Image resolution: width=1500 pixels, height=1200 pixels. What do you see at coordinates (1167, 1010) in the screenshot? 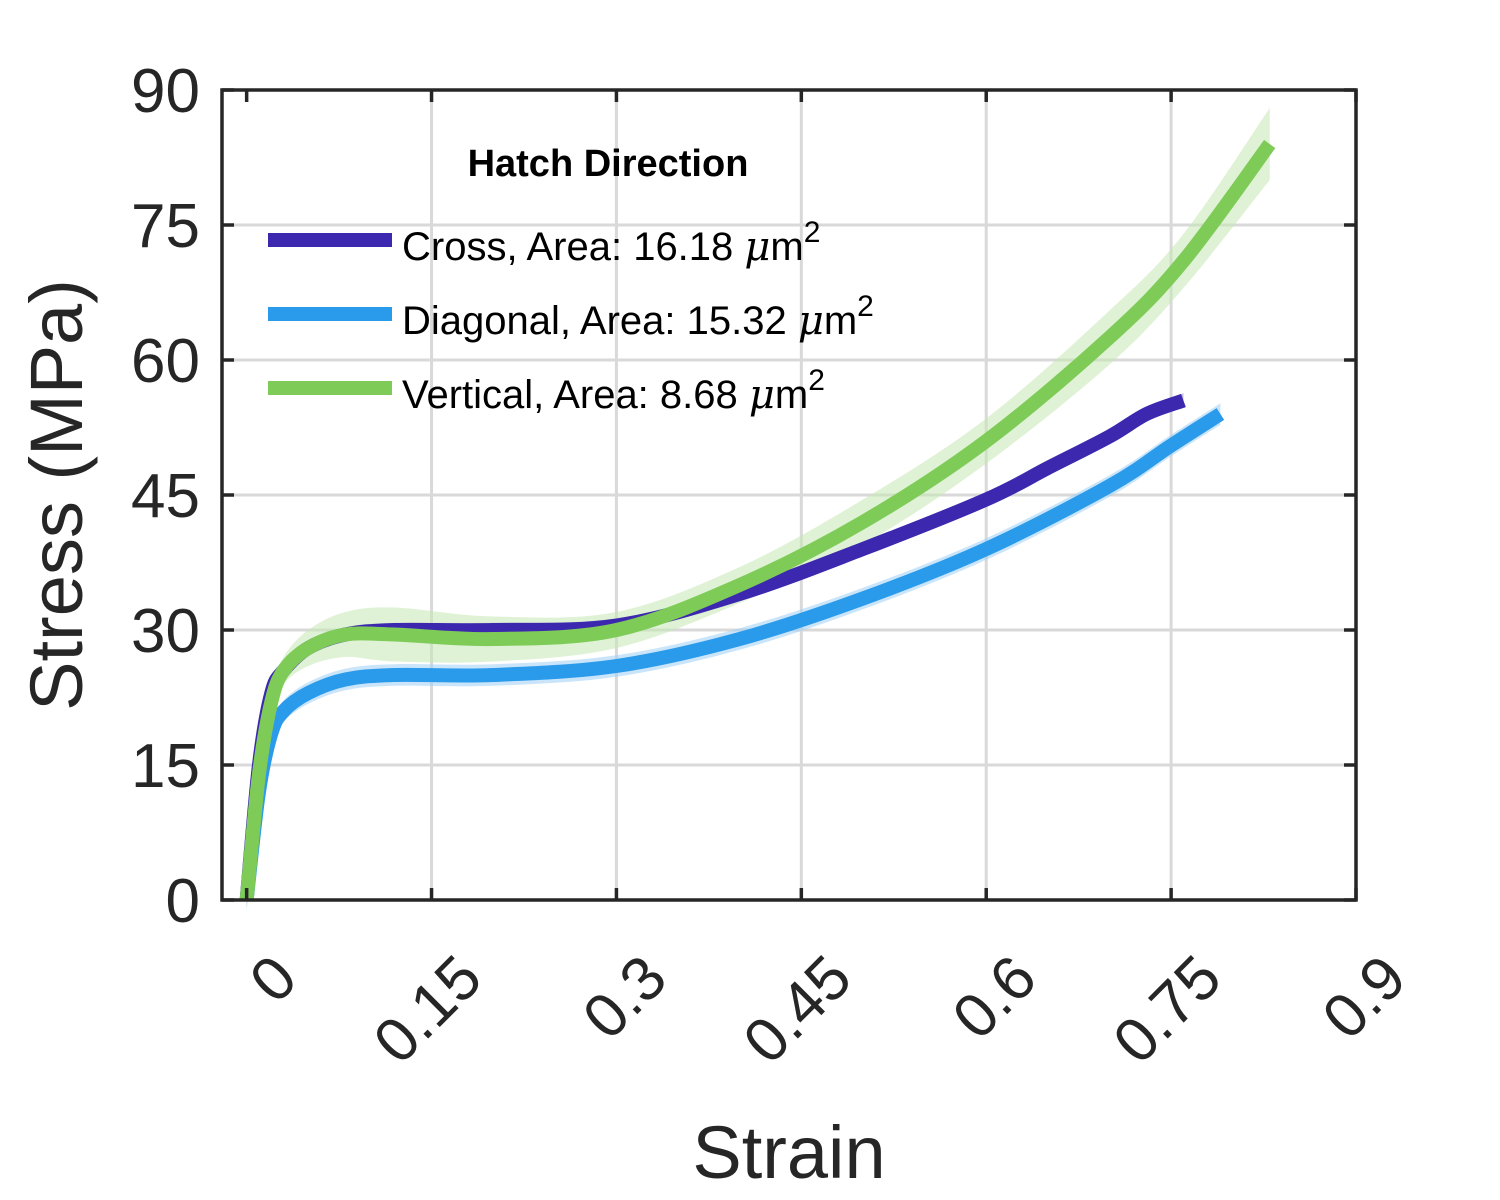
I see `x-tick-label: 0.75` at bounding box center [1167, 1010].